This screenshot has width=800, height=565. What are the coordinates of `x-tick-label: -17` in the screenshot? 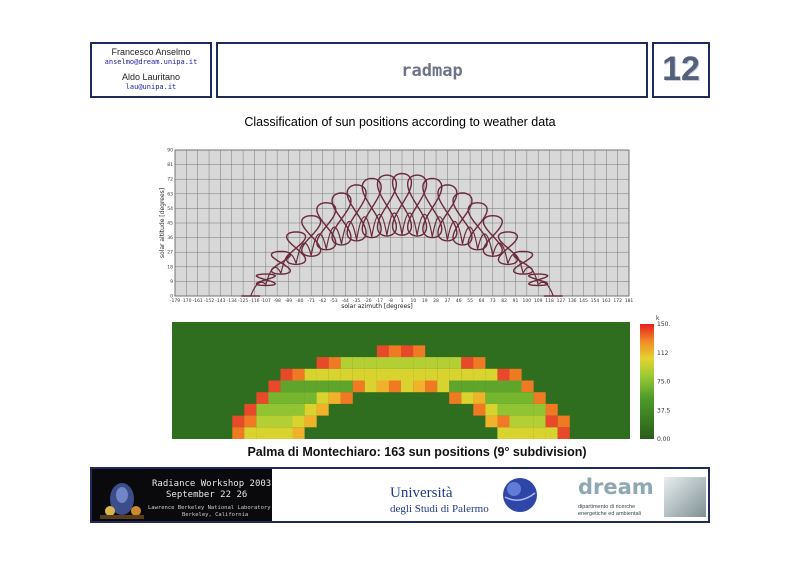 It's located at (379, 301).